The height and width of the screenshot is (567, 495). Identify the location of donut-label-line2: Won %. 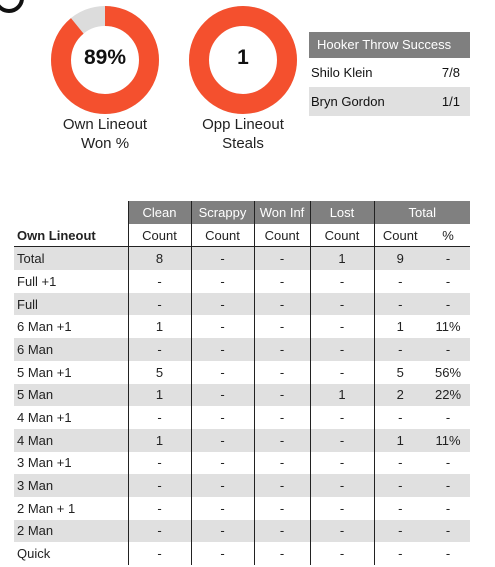
(105, 143).